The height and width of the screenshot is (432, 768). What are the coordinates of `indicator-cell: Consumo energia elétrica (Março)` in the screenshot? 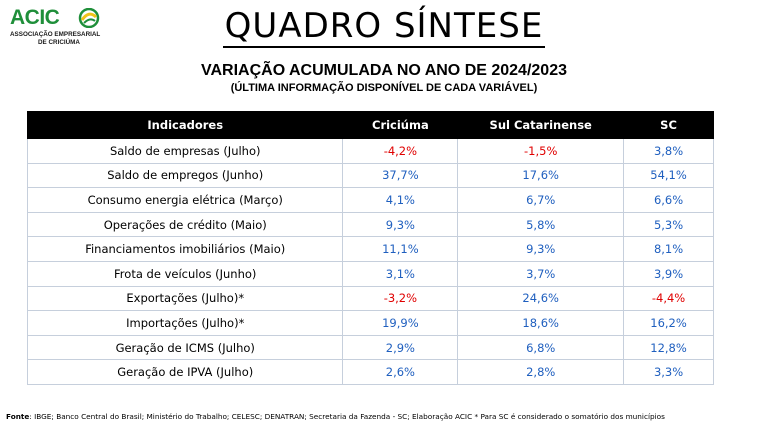 It's located at (185, 200).